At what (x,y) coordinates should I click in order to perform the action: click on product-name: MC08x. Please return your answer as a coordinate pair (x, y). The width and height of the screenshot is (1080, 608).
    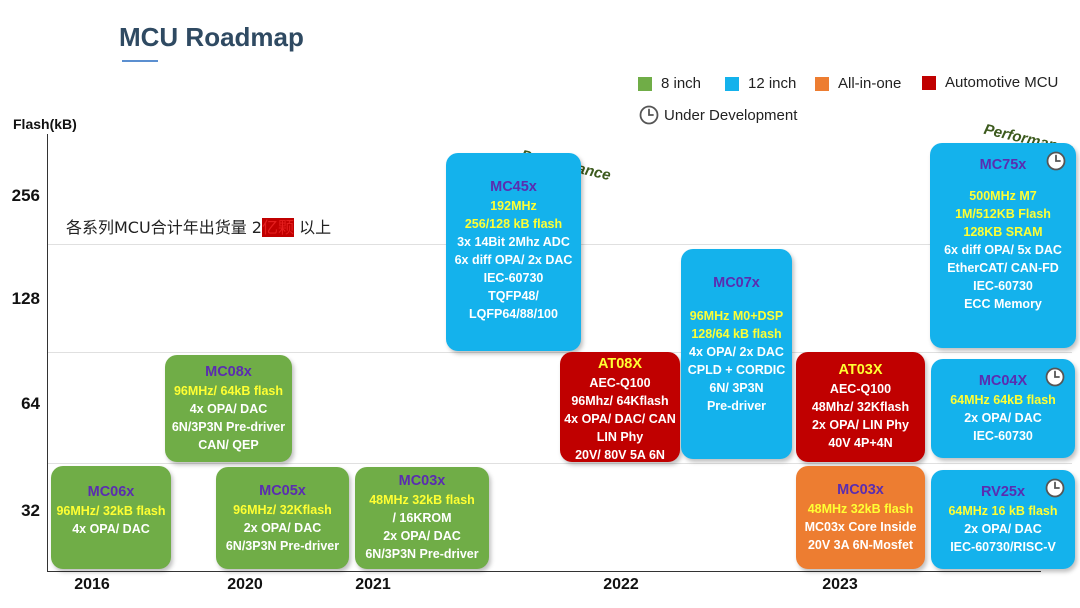
    Looking at the image, I should click on (228, 372).